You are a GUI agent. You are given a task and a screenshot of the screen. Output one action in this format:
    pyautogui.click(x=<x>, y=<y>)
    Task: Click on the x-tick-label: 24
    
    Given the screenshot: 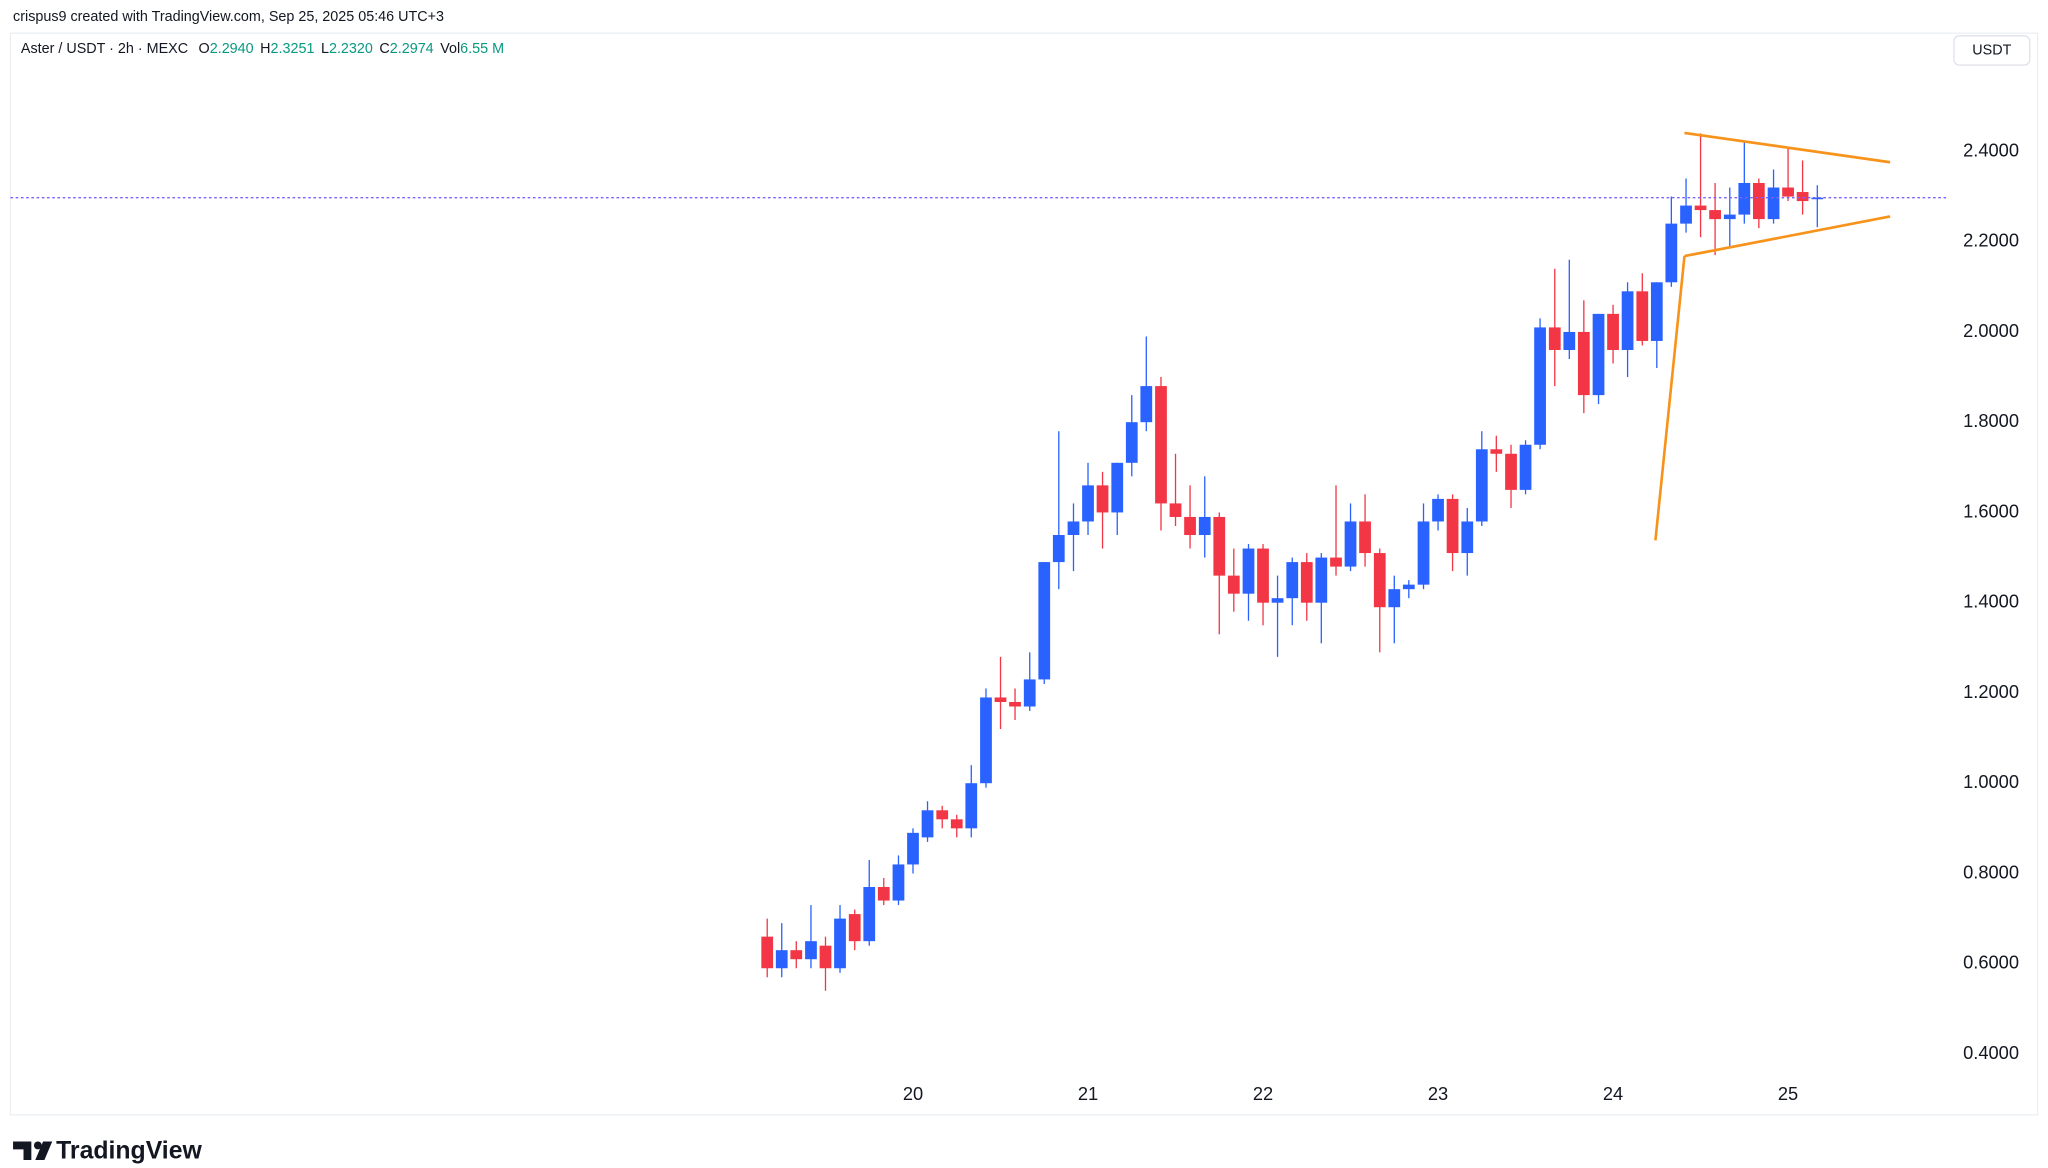 What is the action you would take?
    pyautogui.click(x=1613, y=1093)
    